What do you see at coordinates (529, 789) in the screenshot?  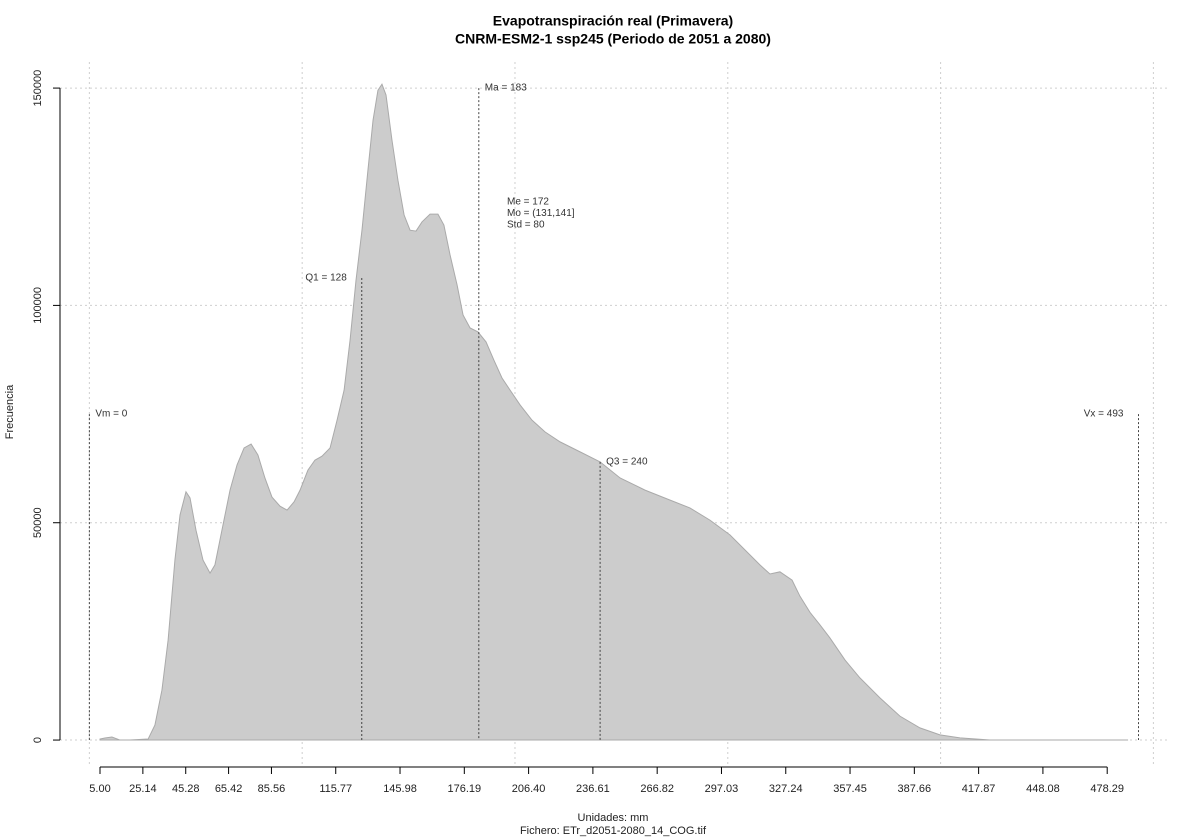 I see `x-tick-label: 206.40` at bounding box center [529, 789].